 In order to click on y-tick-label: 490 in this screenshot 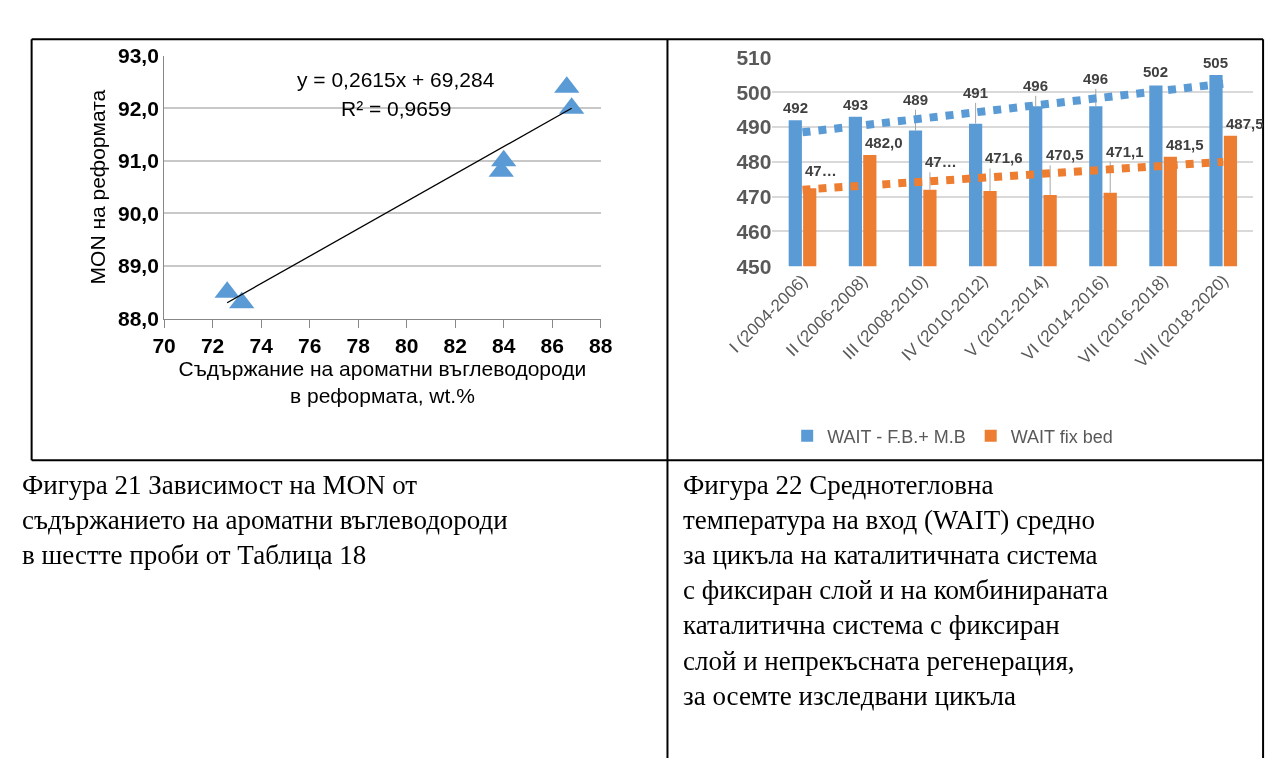, I will do `click(754, 127)`.